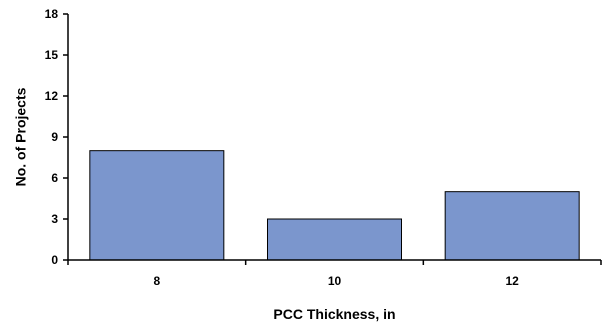 The height and width of the screenshot is (327, 602). I want to click on y-tick-label: 9, so click(54, 137).